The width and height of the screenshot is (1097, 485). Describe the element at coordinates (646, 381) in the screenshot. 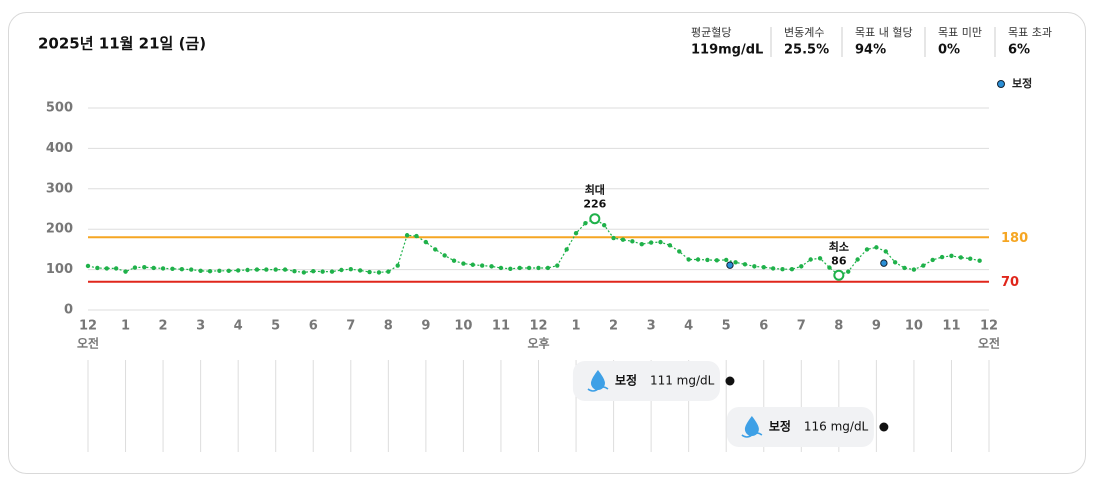

I see `card-bg` at that location.